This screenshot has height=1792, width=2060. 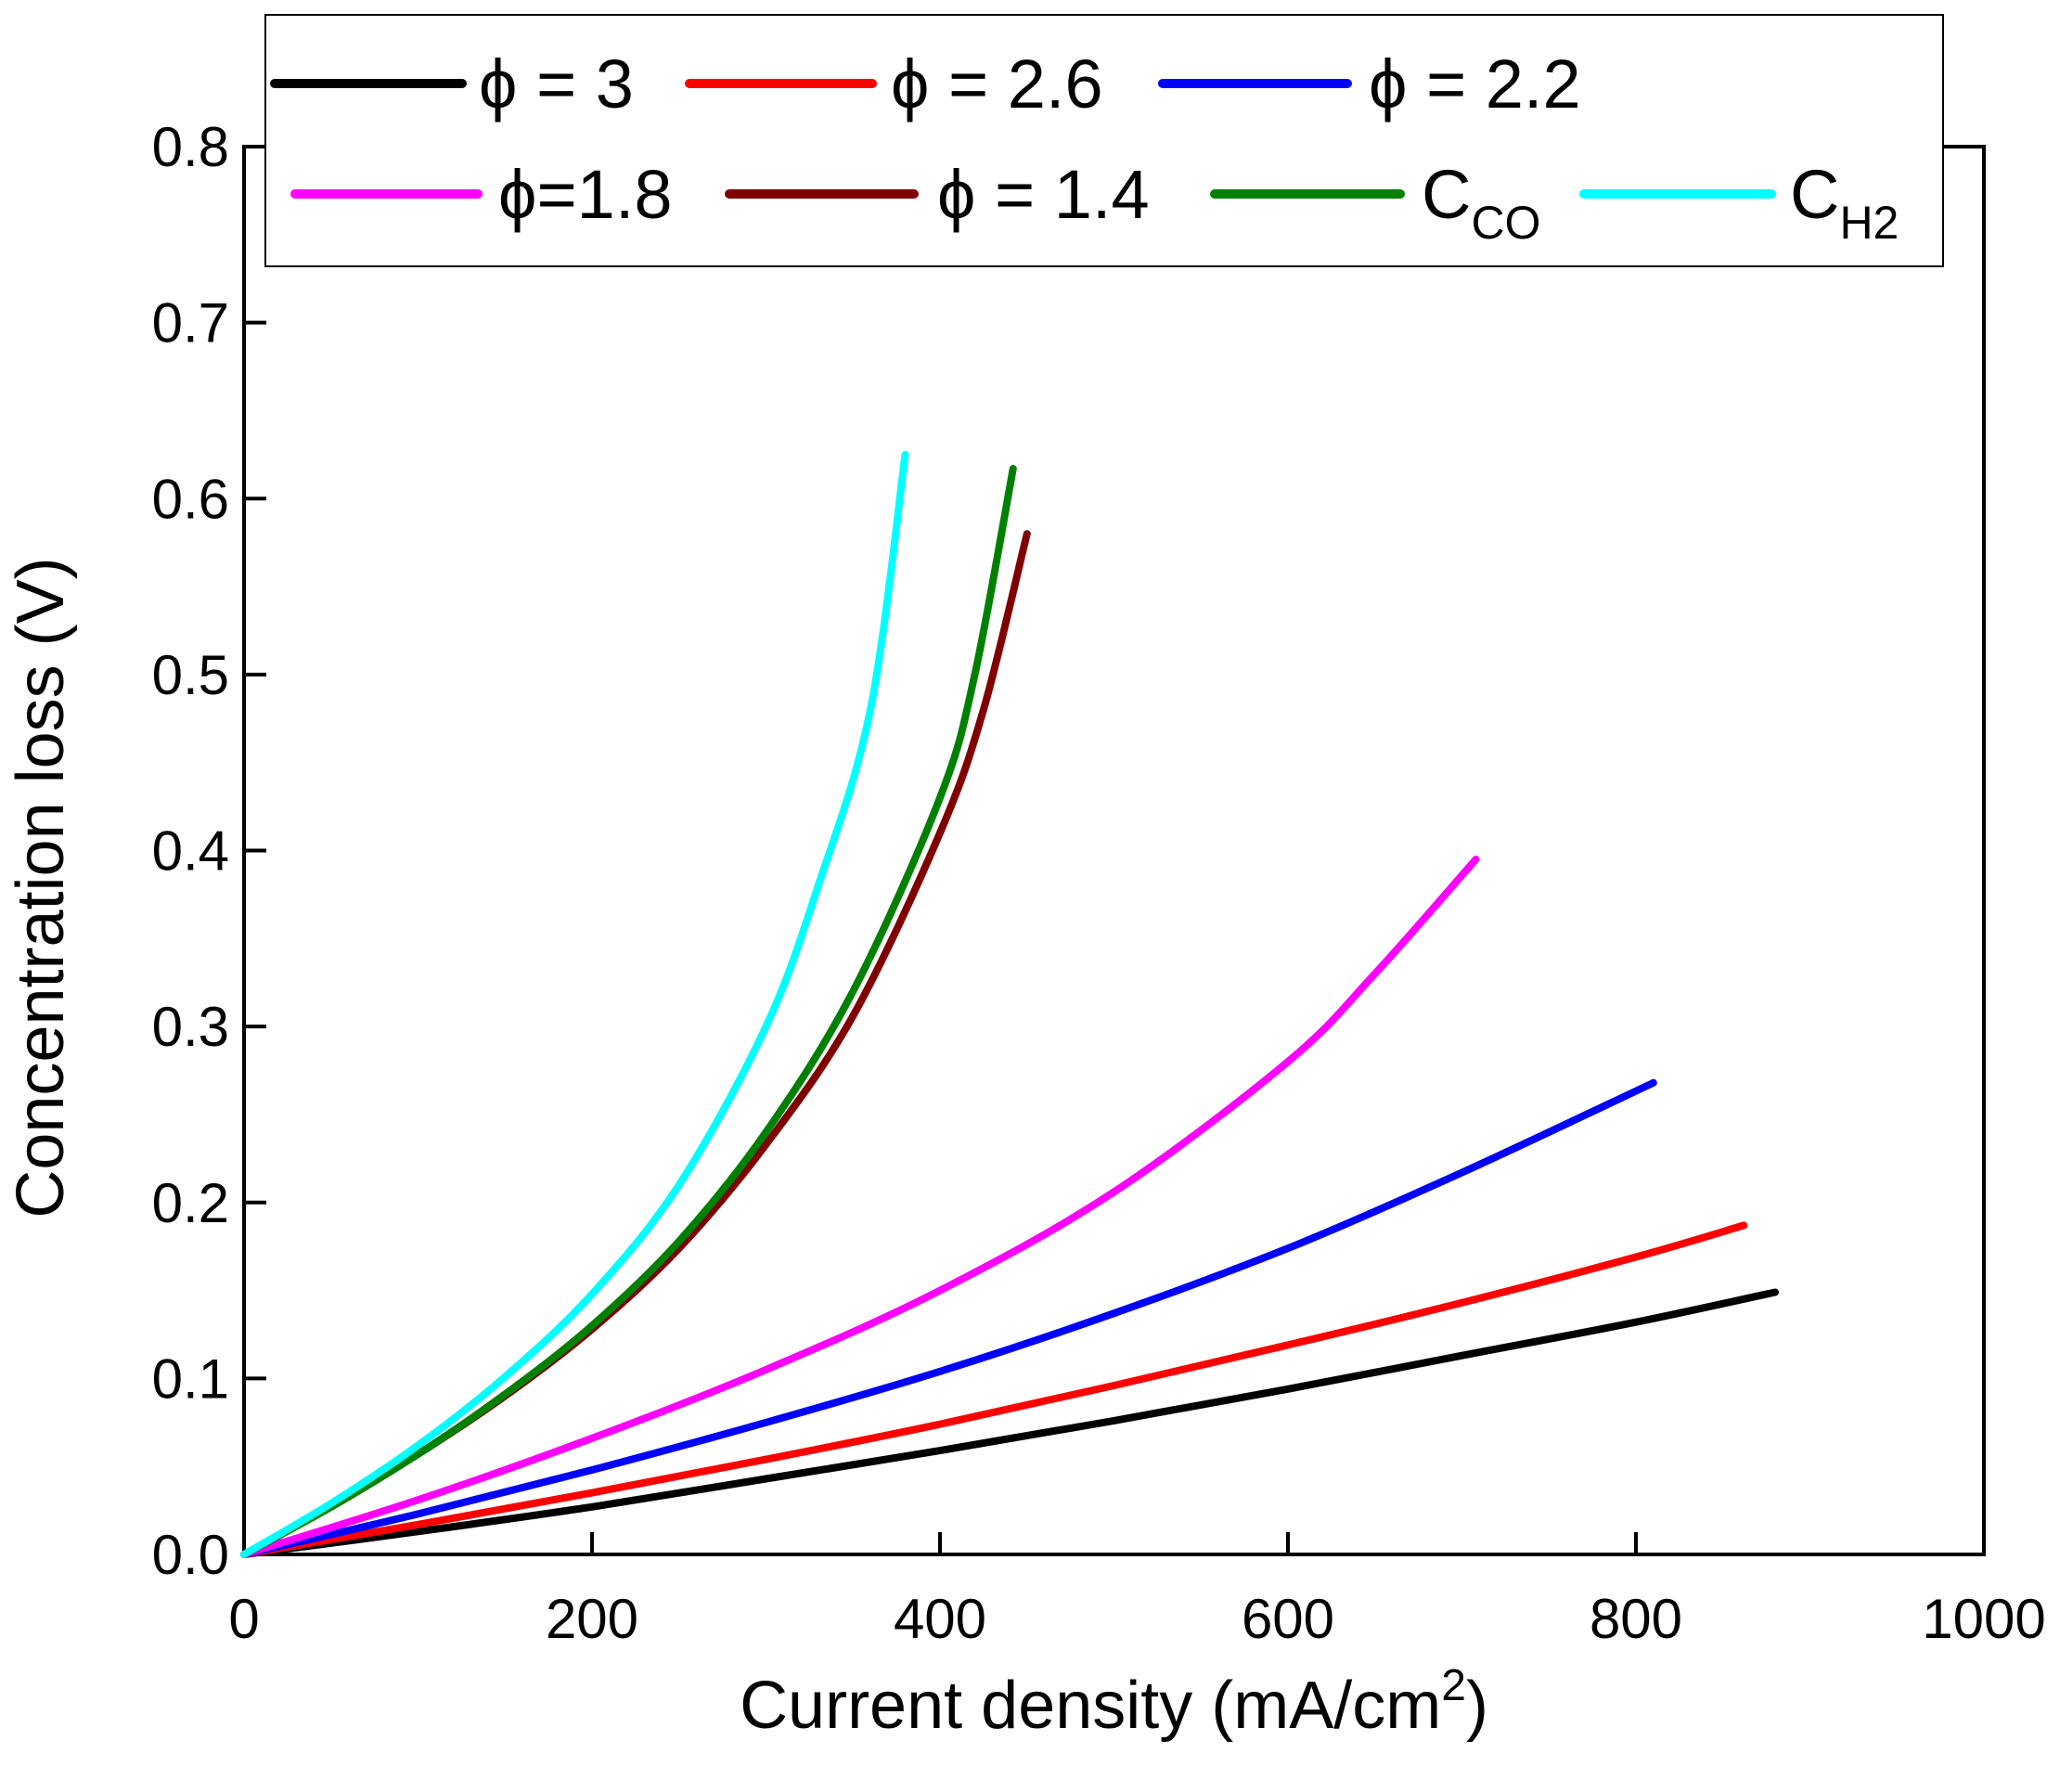 I want to click on legend-label-5: ϕ = 1.4, so click(x=1043, y=194).